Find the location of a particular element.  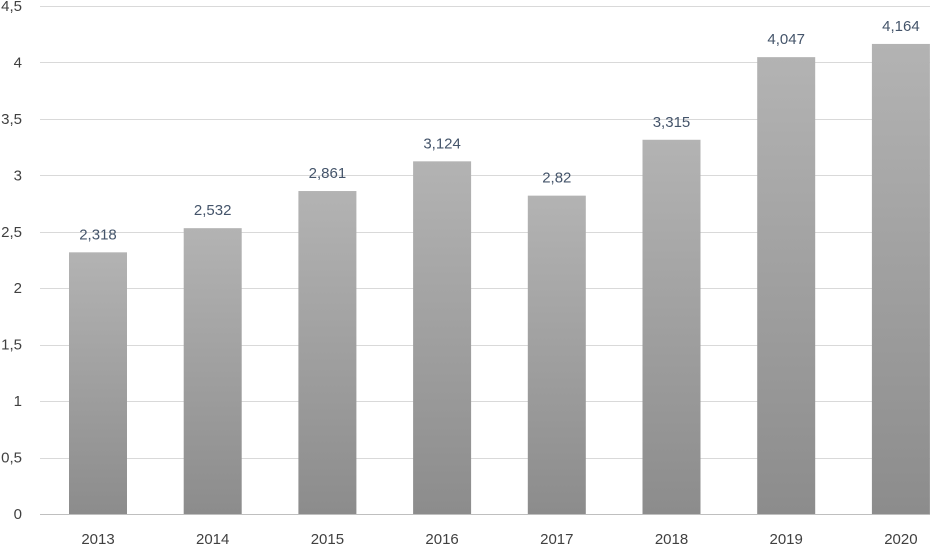

bar-2013 is located at coordinates (98, 383).